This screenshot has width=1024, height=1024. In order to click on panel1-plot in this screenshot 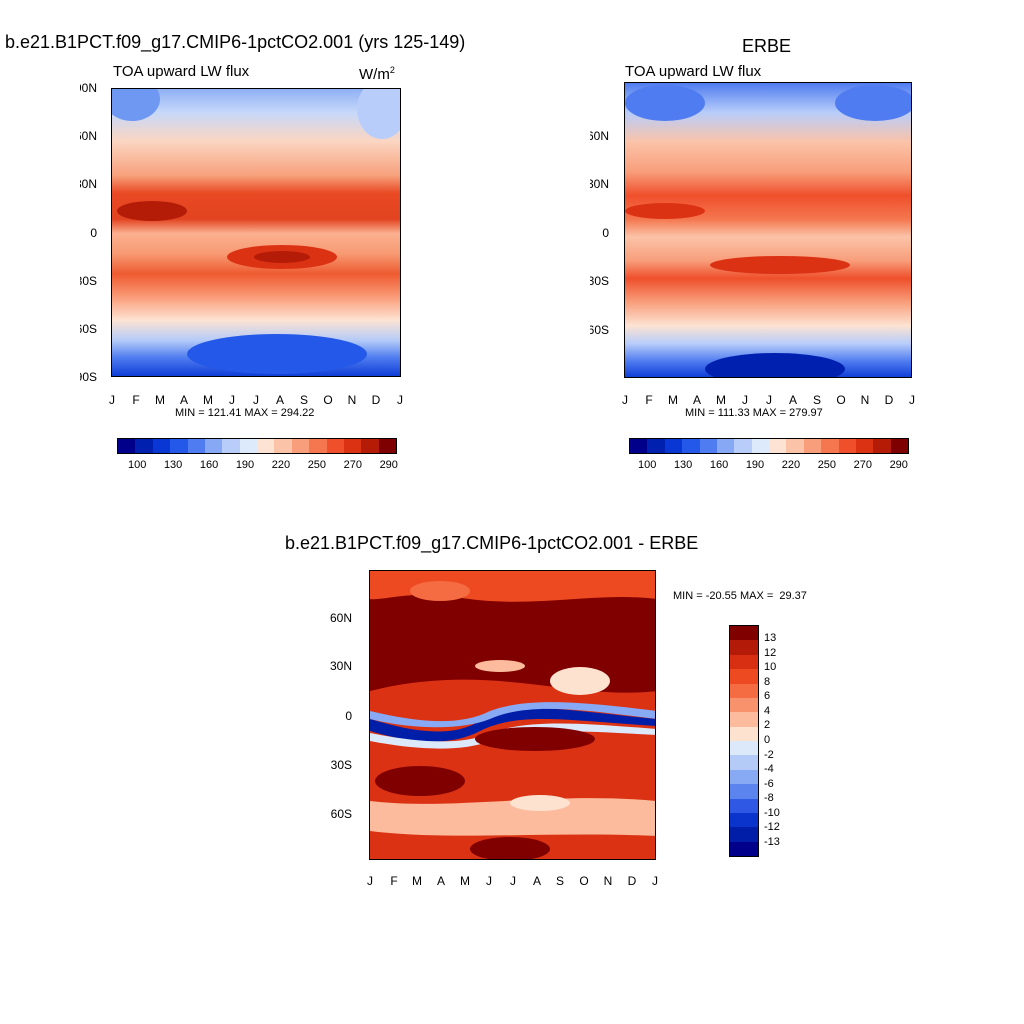, I will do `click(256, 232)`.